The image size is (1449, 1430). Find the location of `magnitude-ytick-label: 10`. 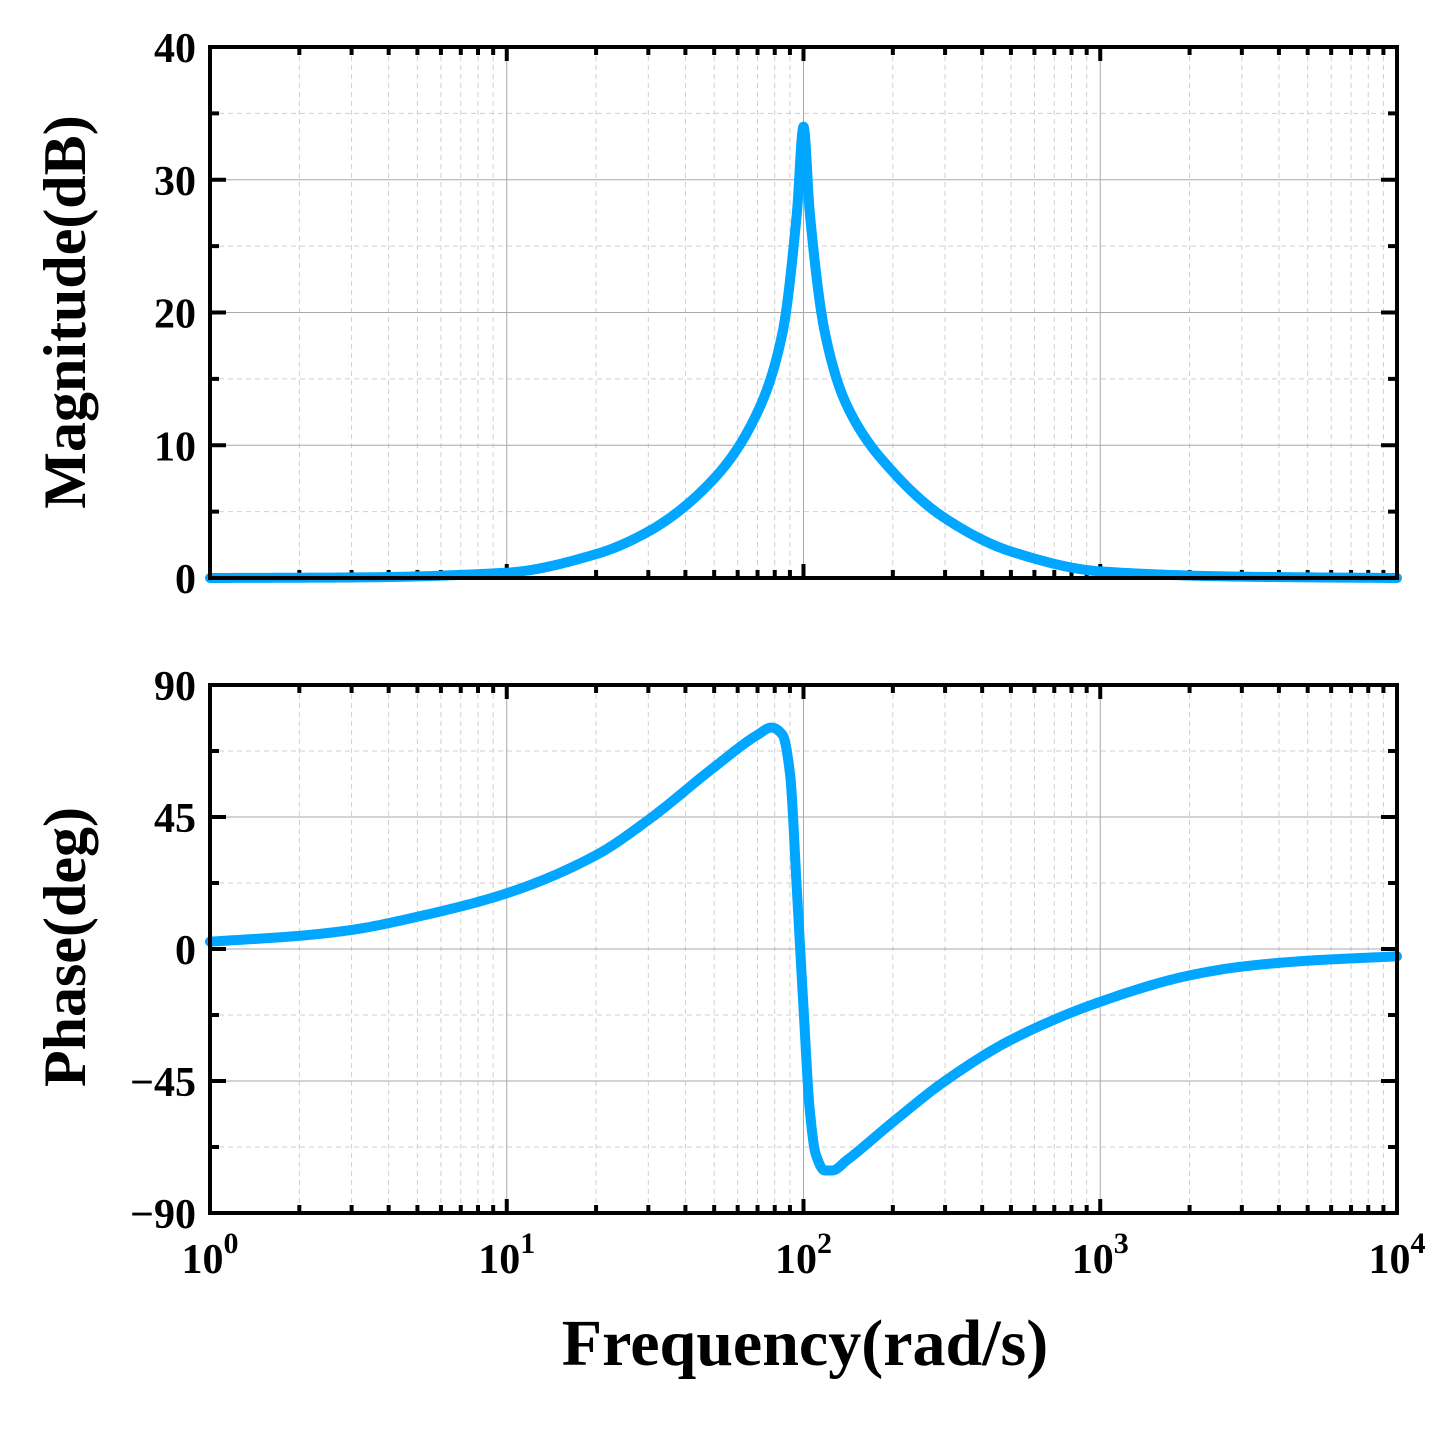

magnitude-ytick-label: 10 is located at coordinates (175, 447).